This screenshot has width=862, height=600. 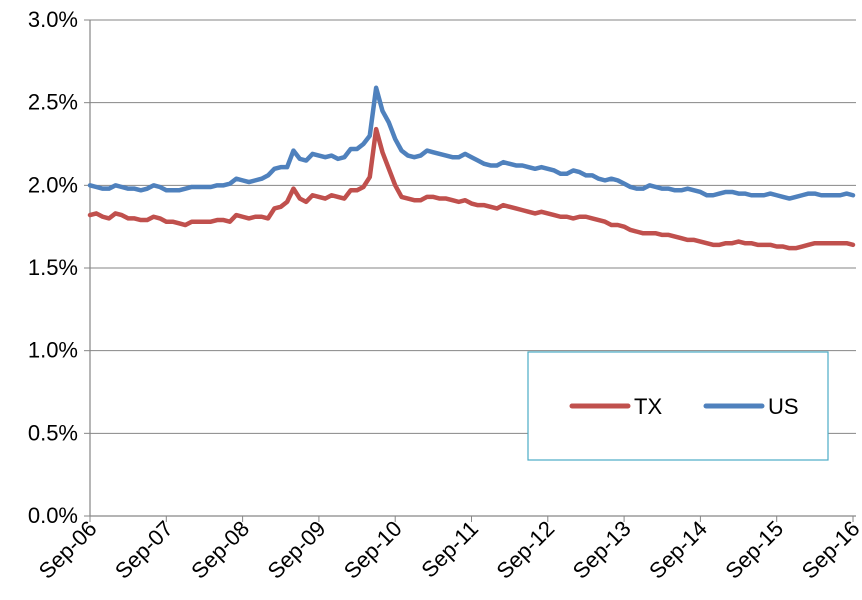 What do you see at coordinates (648, 406) in the screenshot?
I see `legend-label-tx: TX` at bounding box center [648, 406].